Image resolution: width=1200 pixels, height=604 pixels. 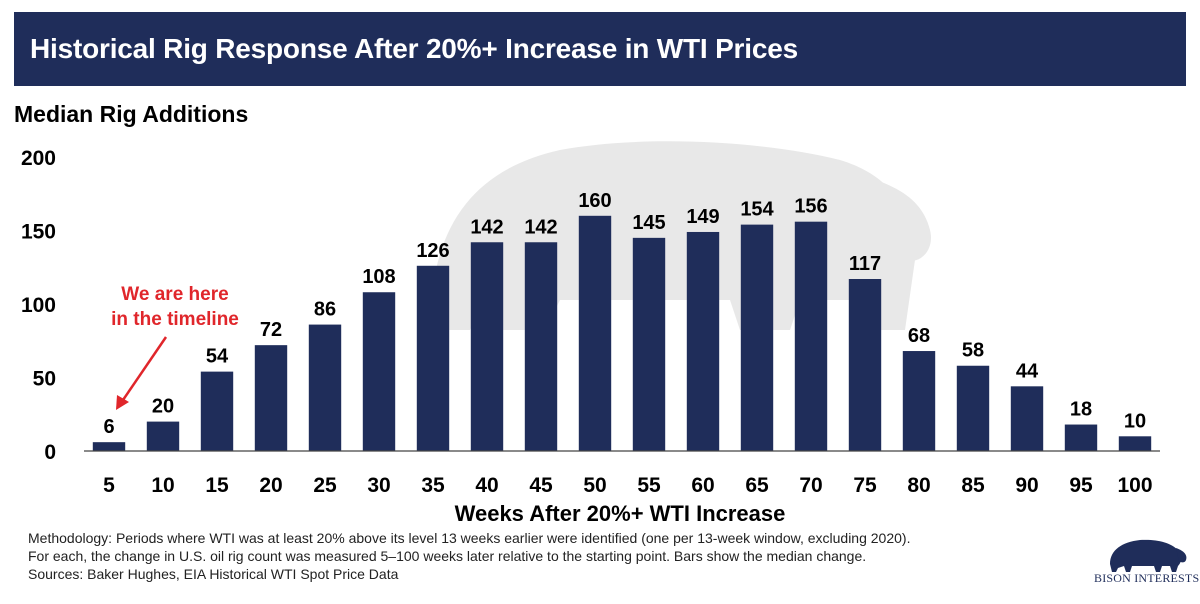 I want to click on x-tick-label-60: 60, so click(x=702, y=485).